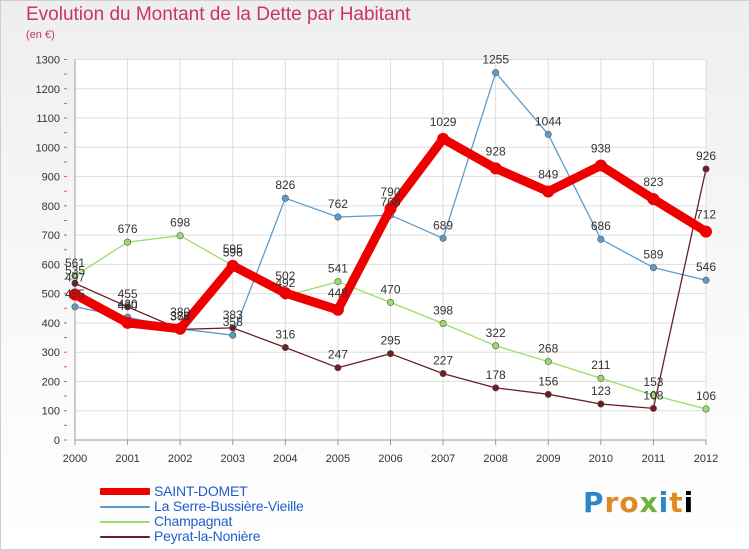 The width and height of the screenshot is (750, 550). What do you see at coordinates (496, 151) in the screenshot?
I see `data-label: 928` at bounding box center [496, 151].